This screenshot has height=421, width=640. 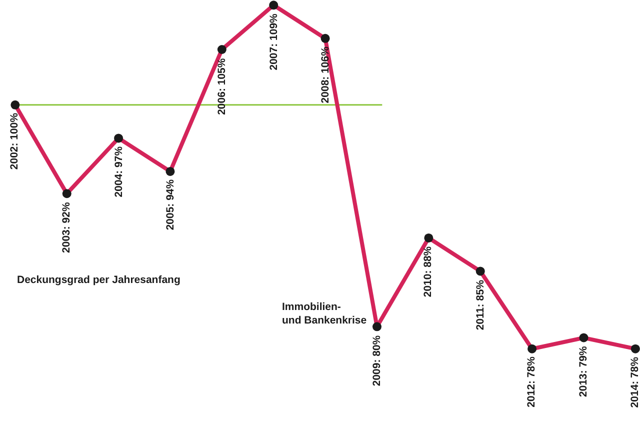 I want to click on data-label: 2008: 106%, so click(x=325, y=75).